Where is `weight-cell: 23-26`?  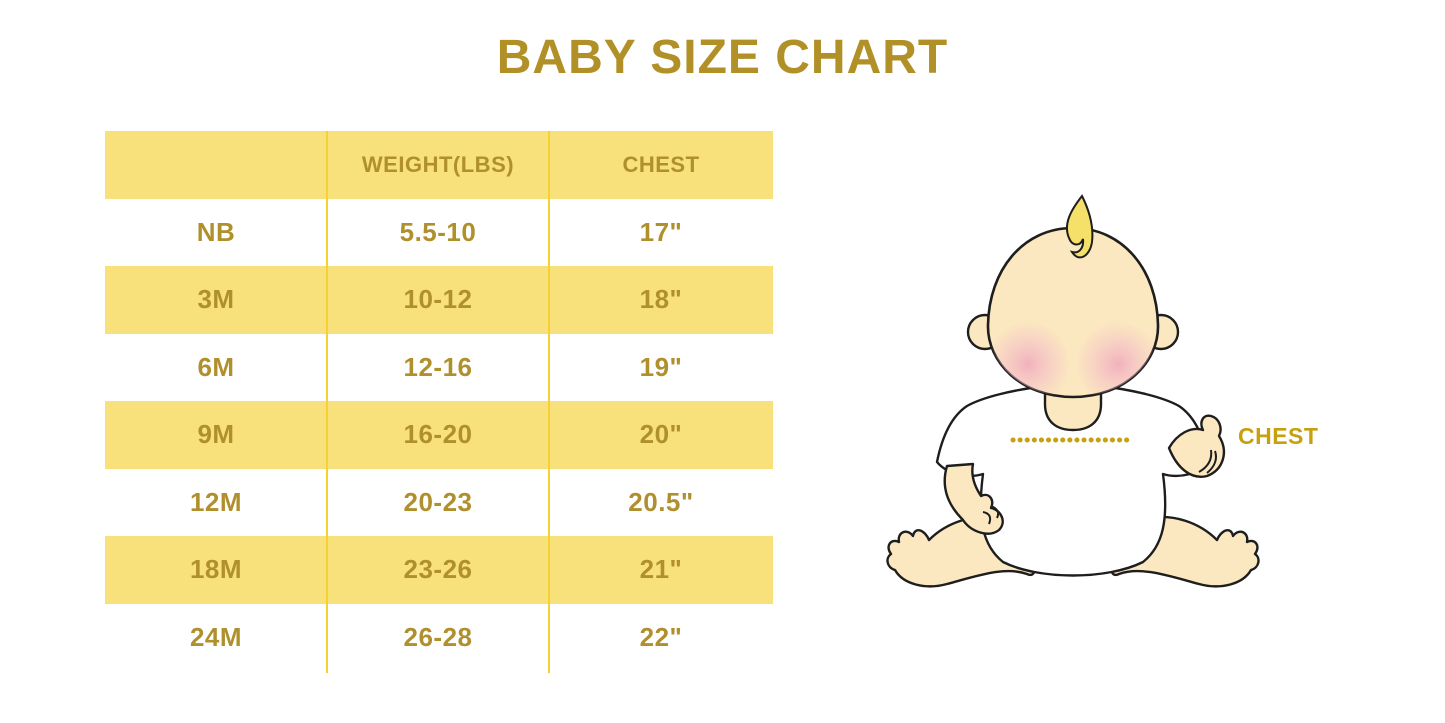 weight-cell: 23-26 is located at coordinates (438, 569).